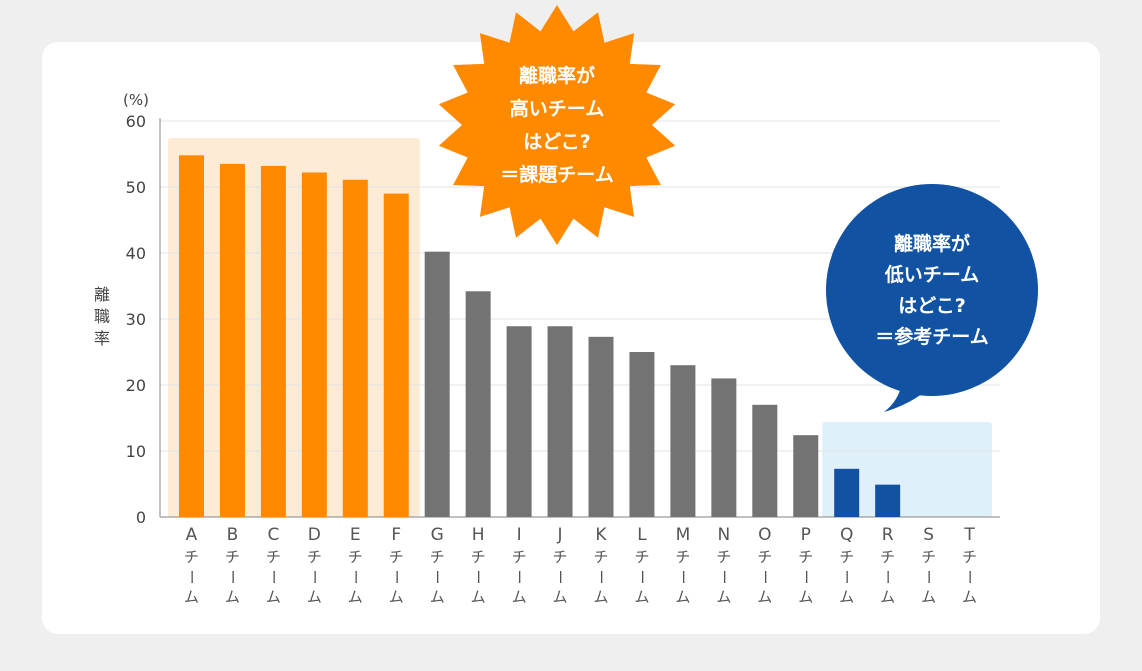 This screenshot has height=671, width=1142. I want to click on x-tick-label-g: G, so click(437, 535).